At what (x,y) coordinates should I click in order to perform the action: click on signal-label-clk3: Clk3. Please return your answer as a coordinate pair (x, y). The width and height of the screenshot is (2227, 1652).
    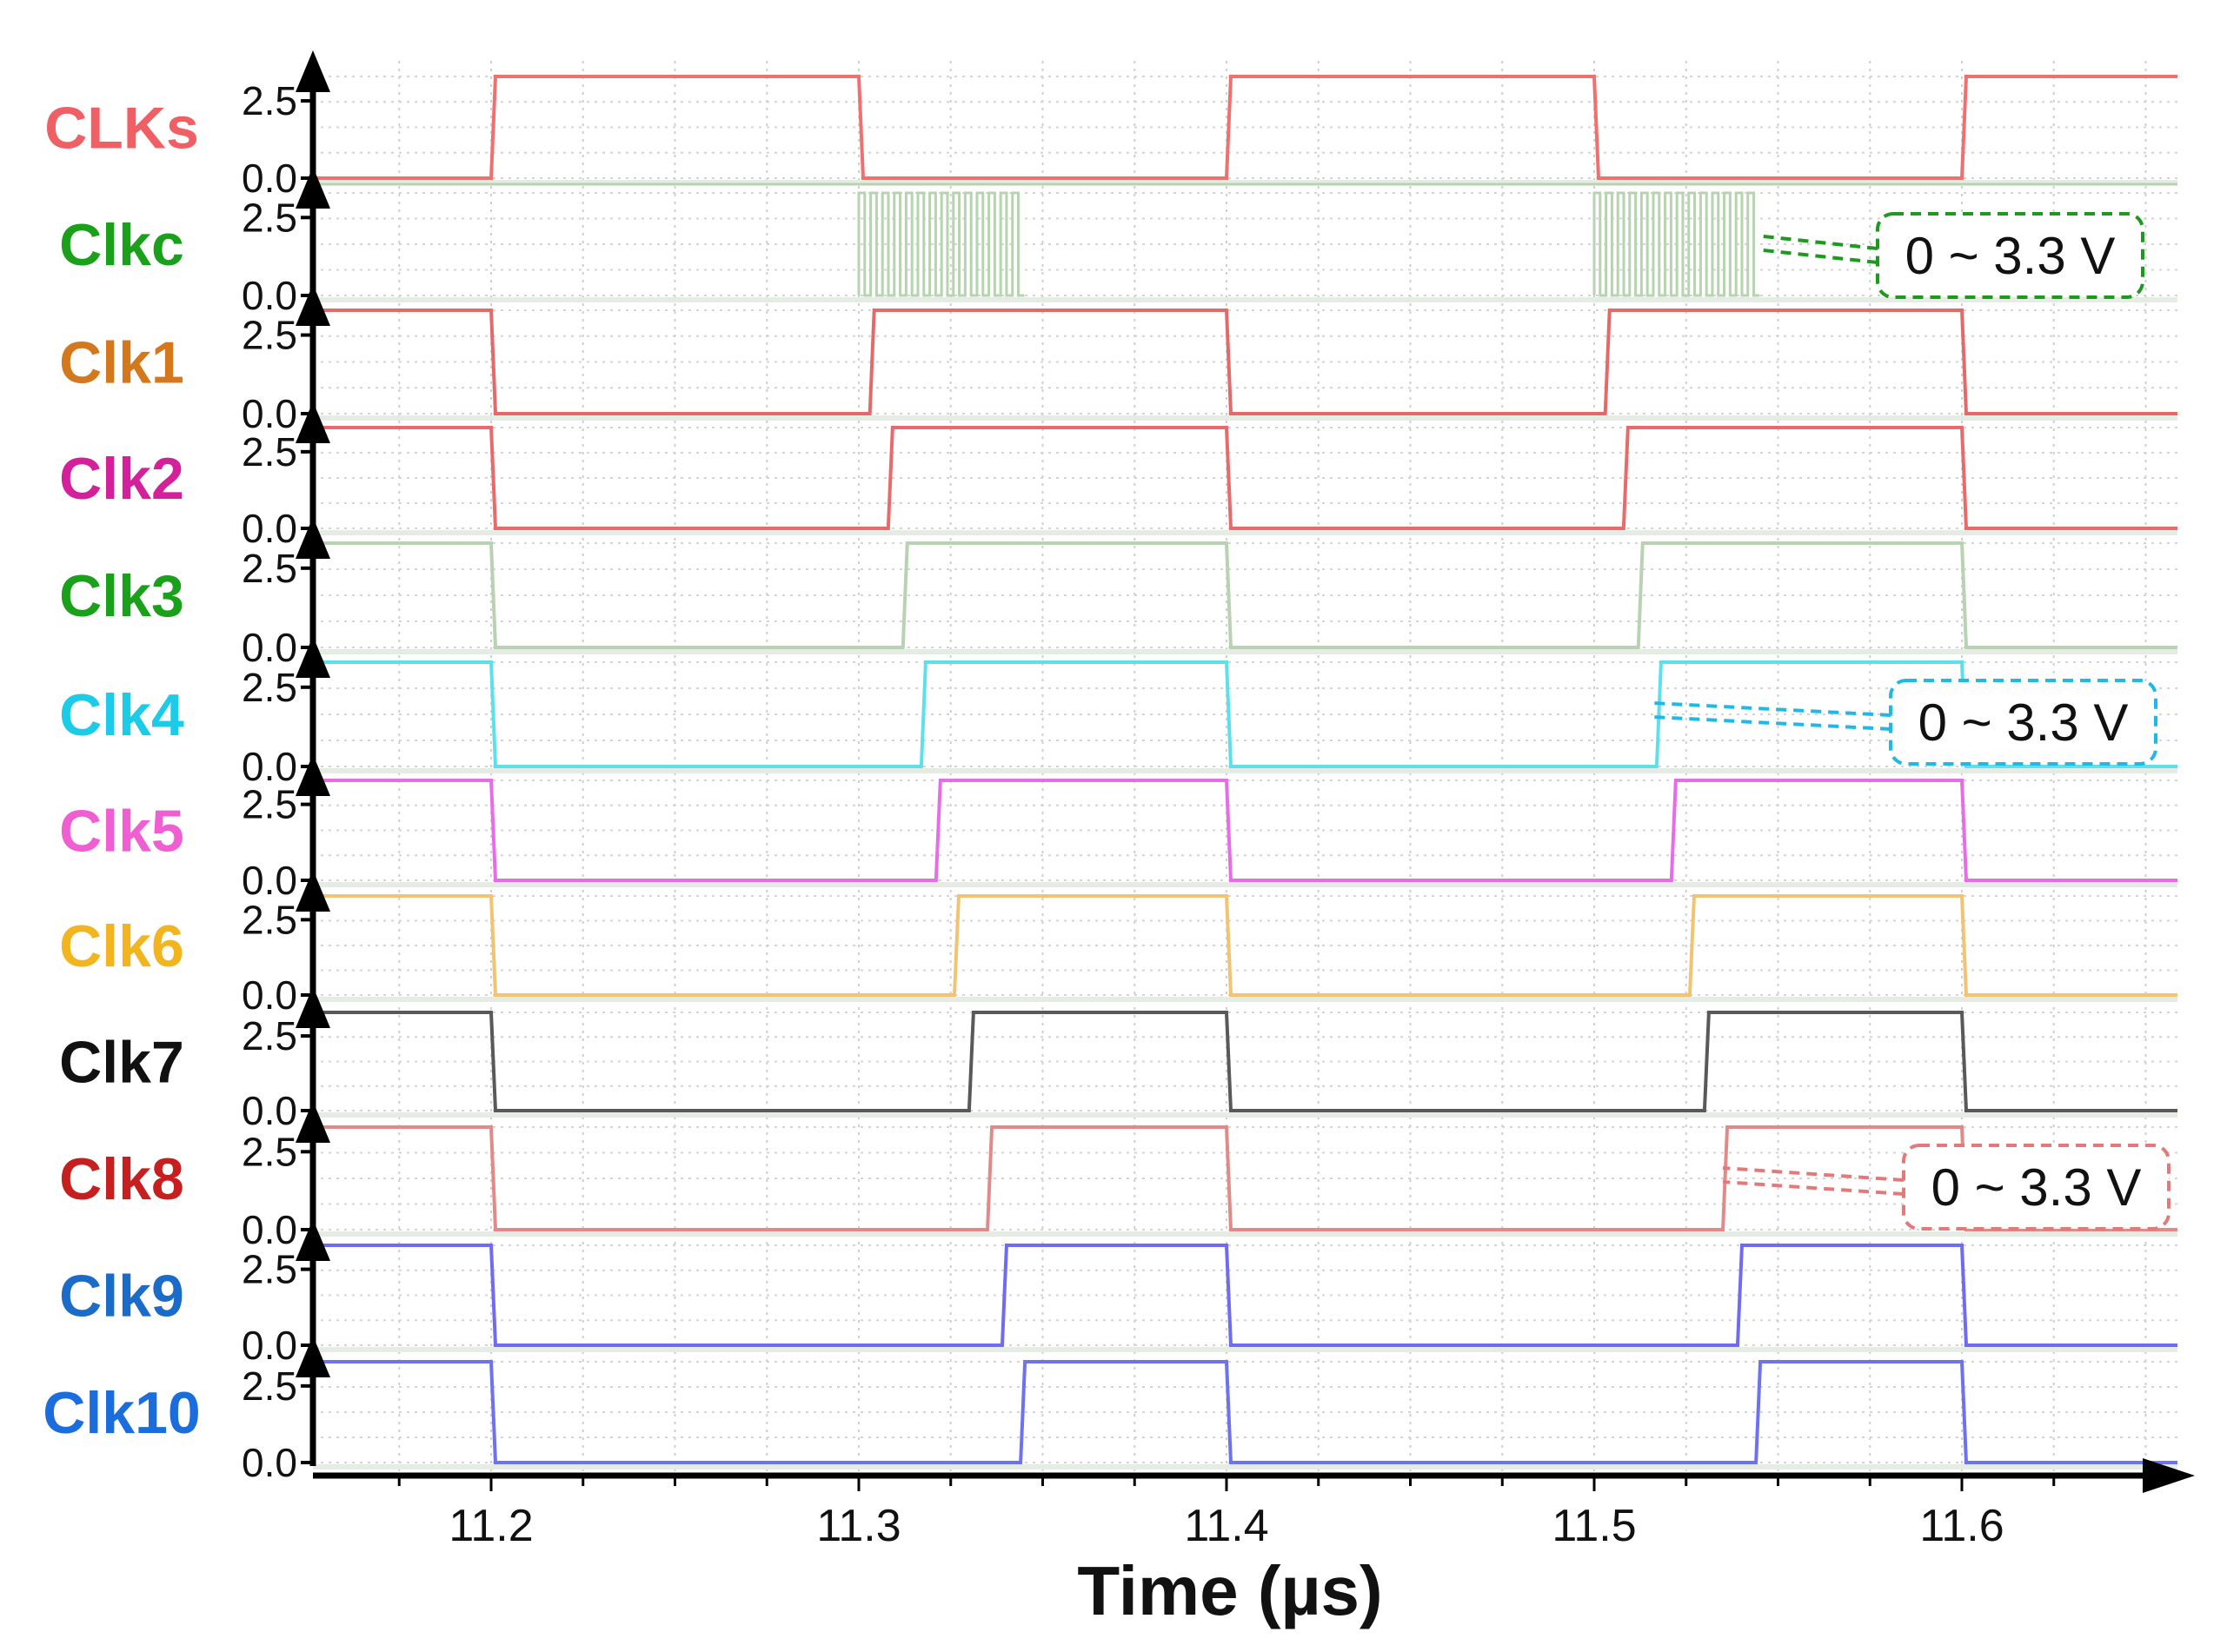
    Looking at the image, I should click on (121, 596).